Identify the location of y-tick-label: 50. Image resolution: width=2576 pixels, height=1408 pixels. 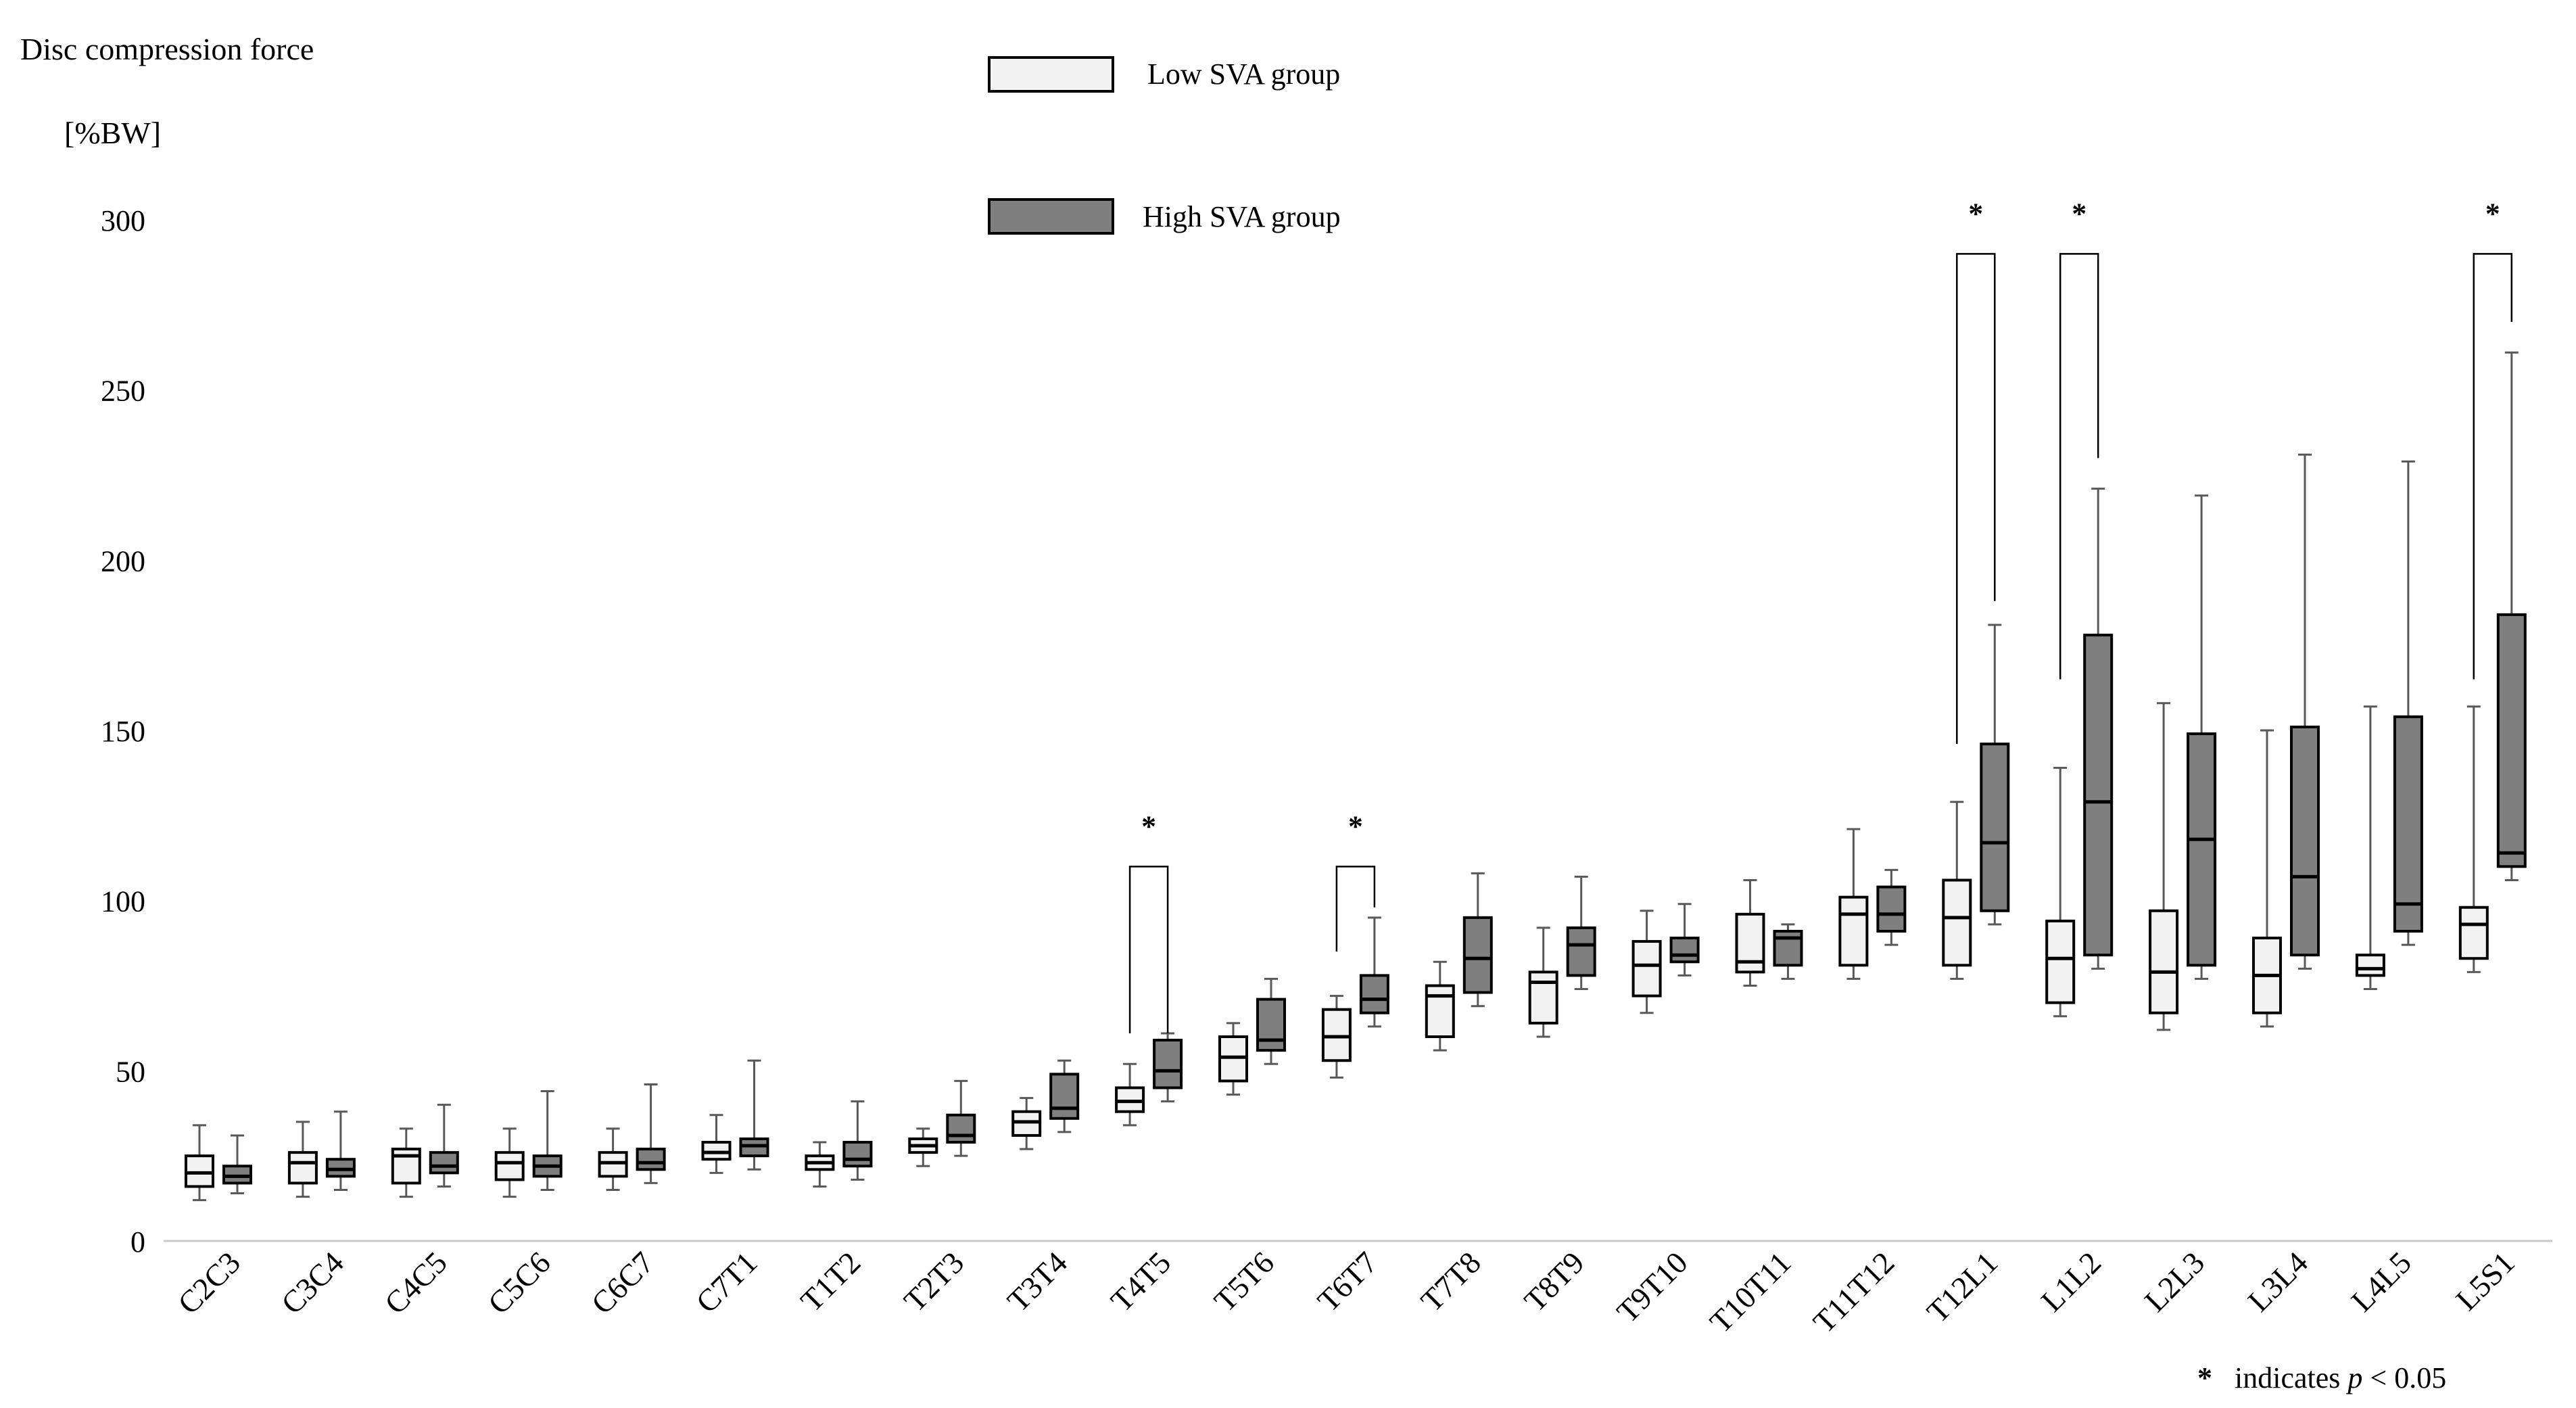
(130, 1071).